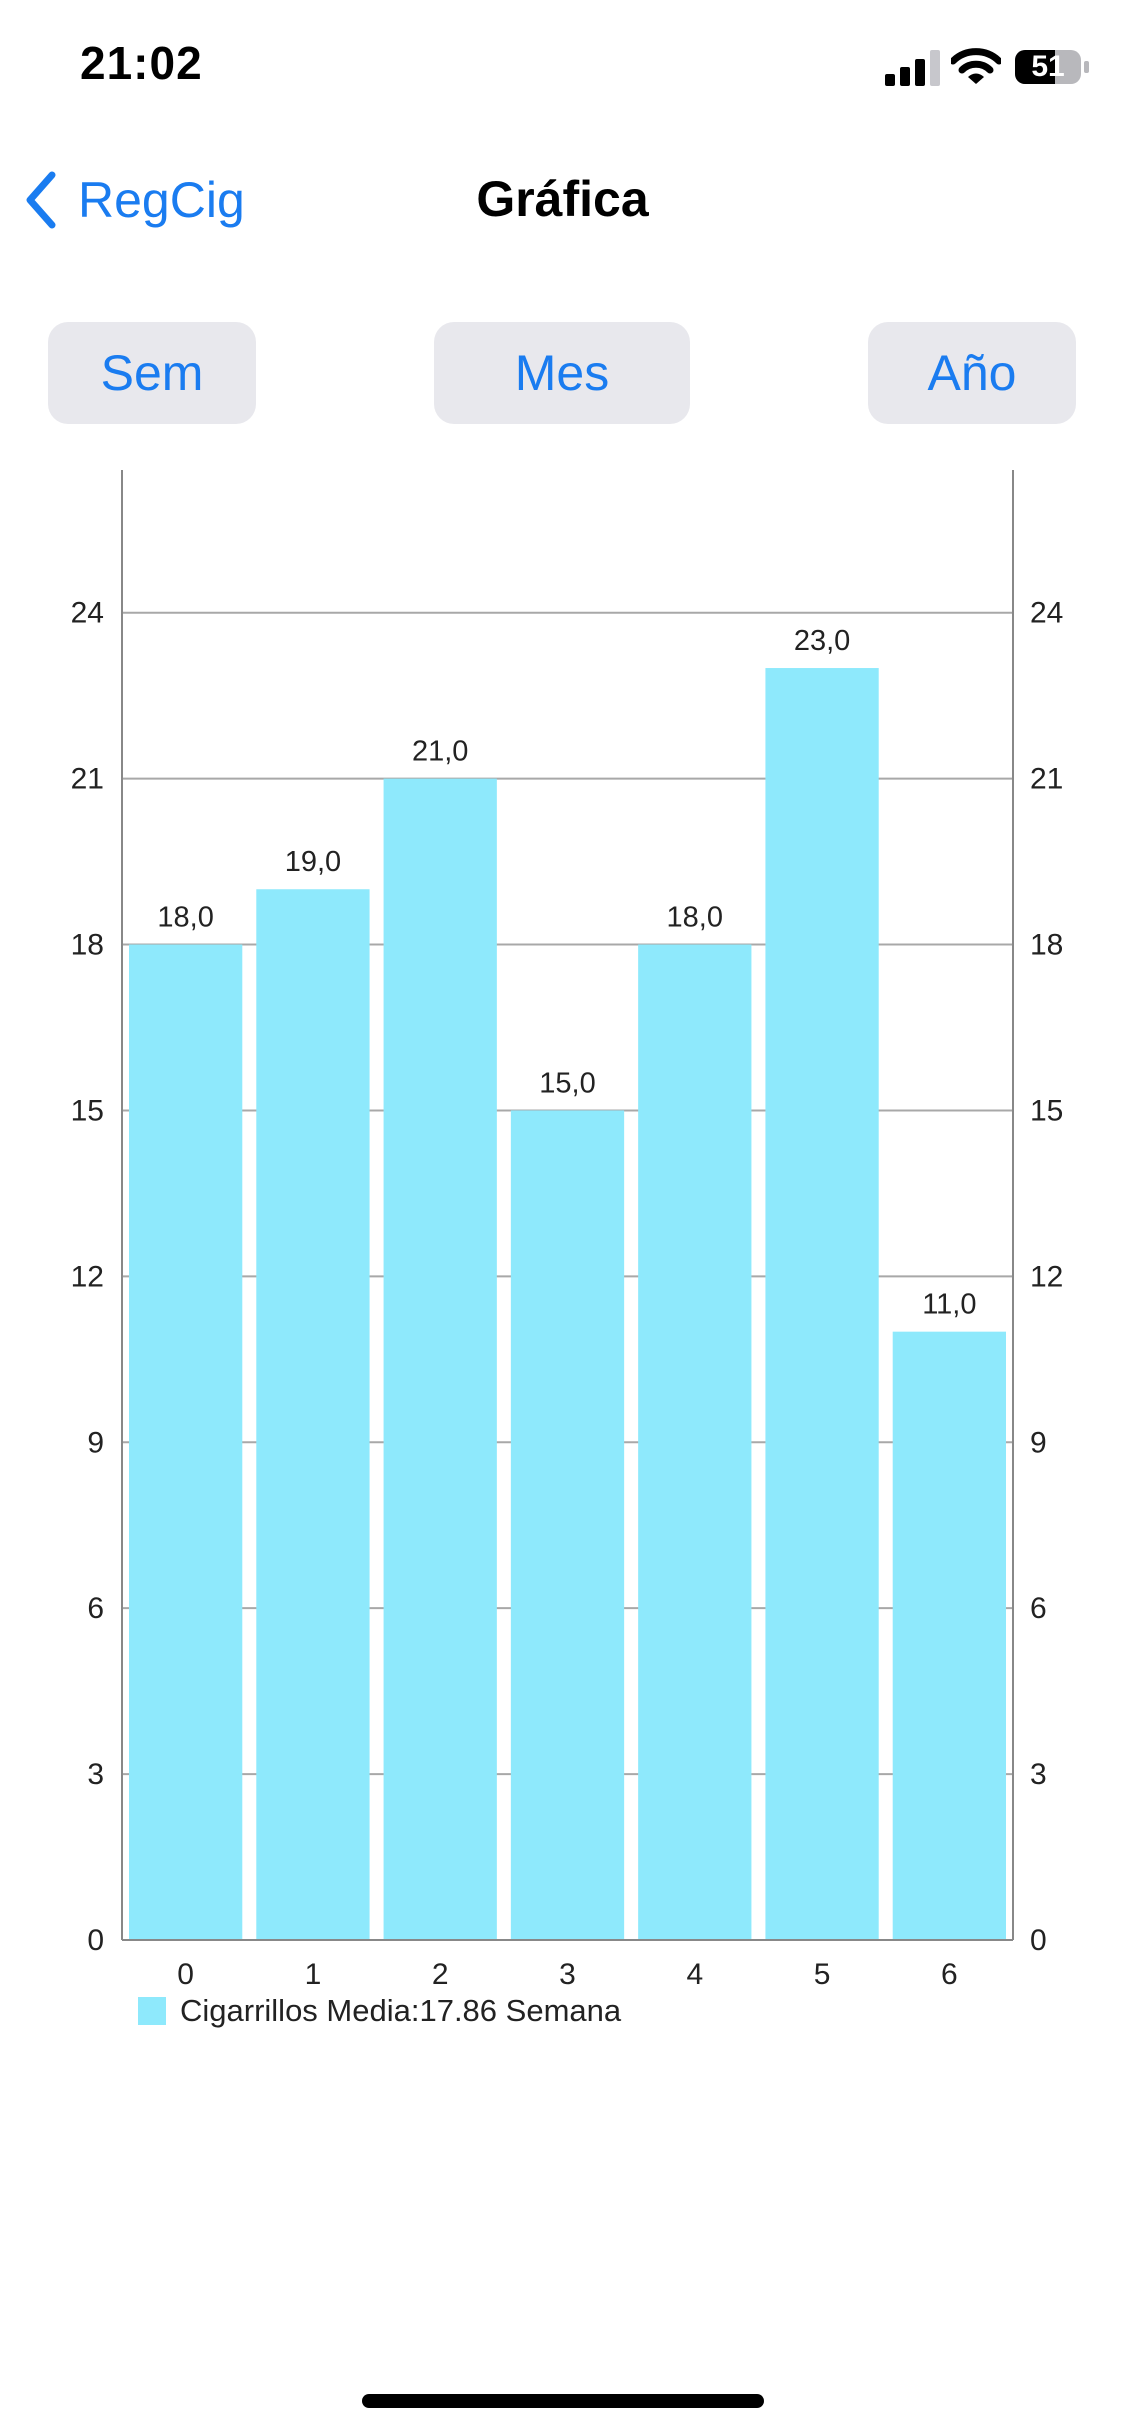 The image size is (1125, 2436). What do you see at coordinates (1038, 1774) in the screenshot?
I see `y-tick-label-right: 3` at bounding box center [1038, 1774].